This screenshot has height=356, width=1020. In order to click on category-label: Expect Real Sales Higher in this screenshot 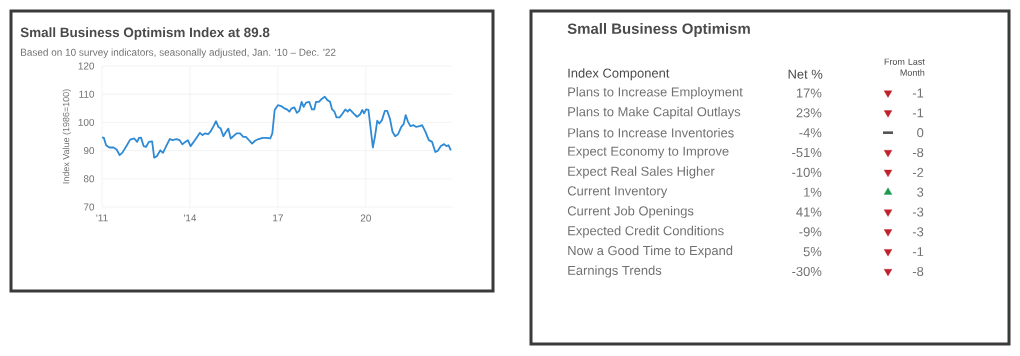, I will do `click(641, 172)`.